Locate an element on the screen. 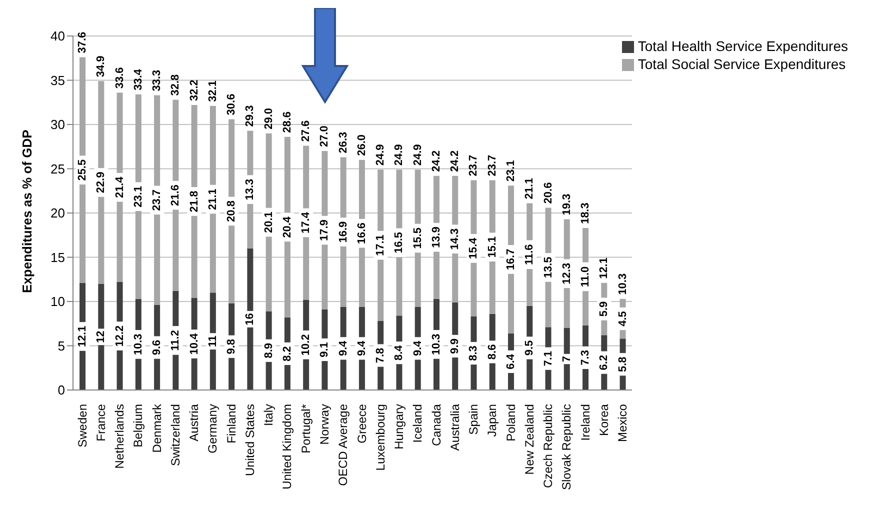 The image size is (886, 510). legend-label: Total Social Service Expenditures is located at coordinates (742, 64).